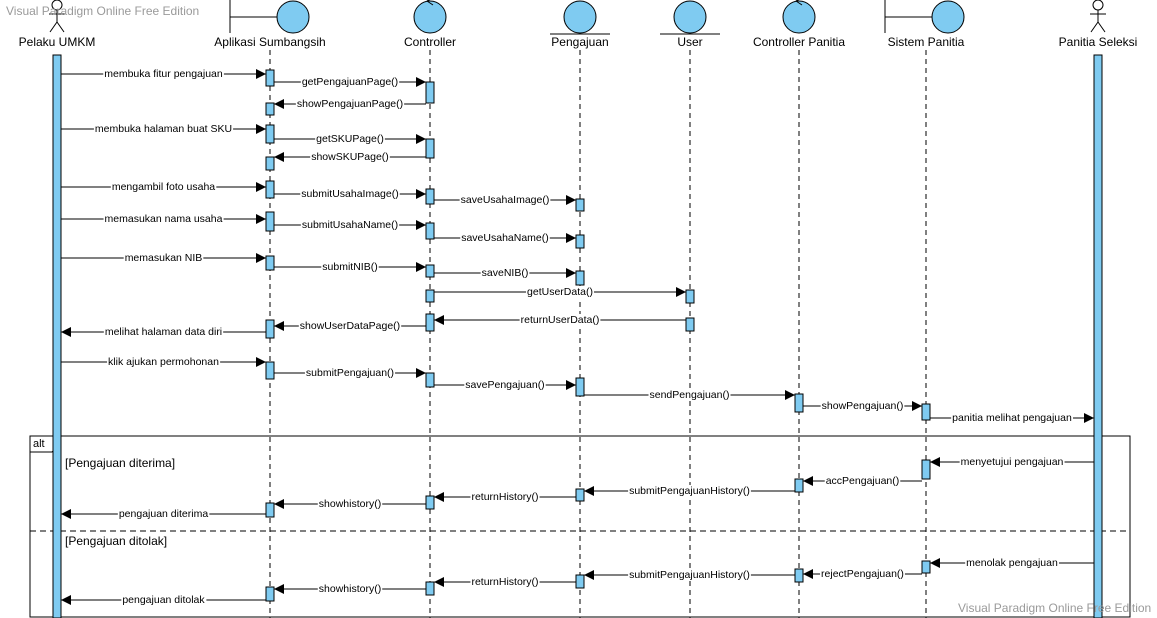  I want to click on message-label: menolak pengajuan, so click(1012, 563).